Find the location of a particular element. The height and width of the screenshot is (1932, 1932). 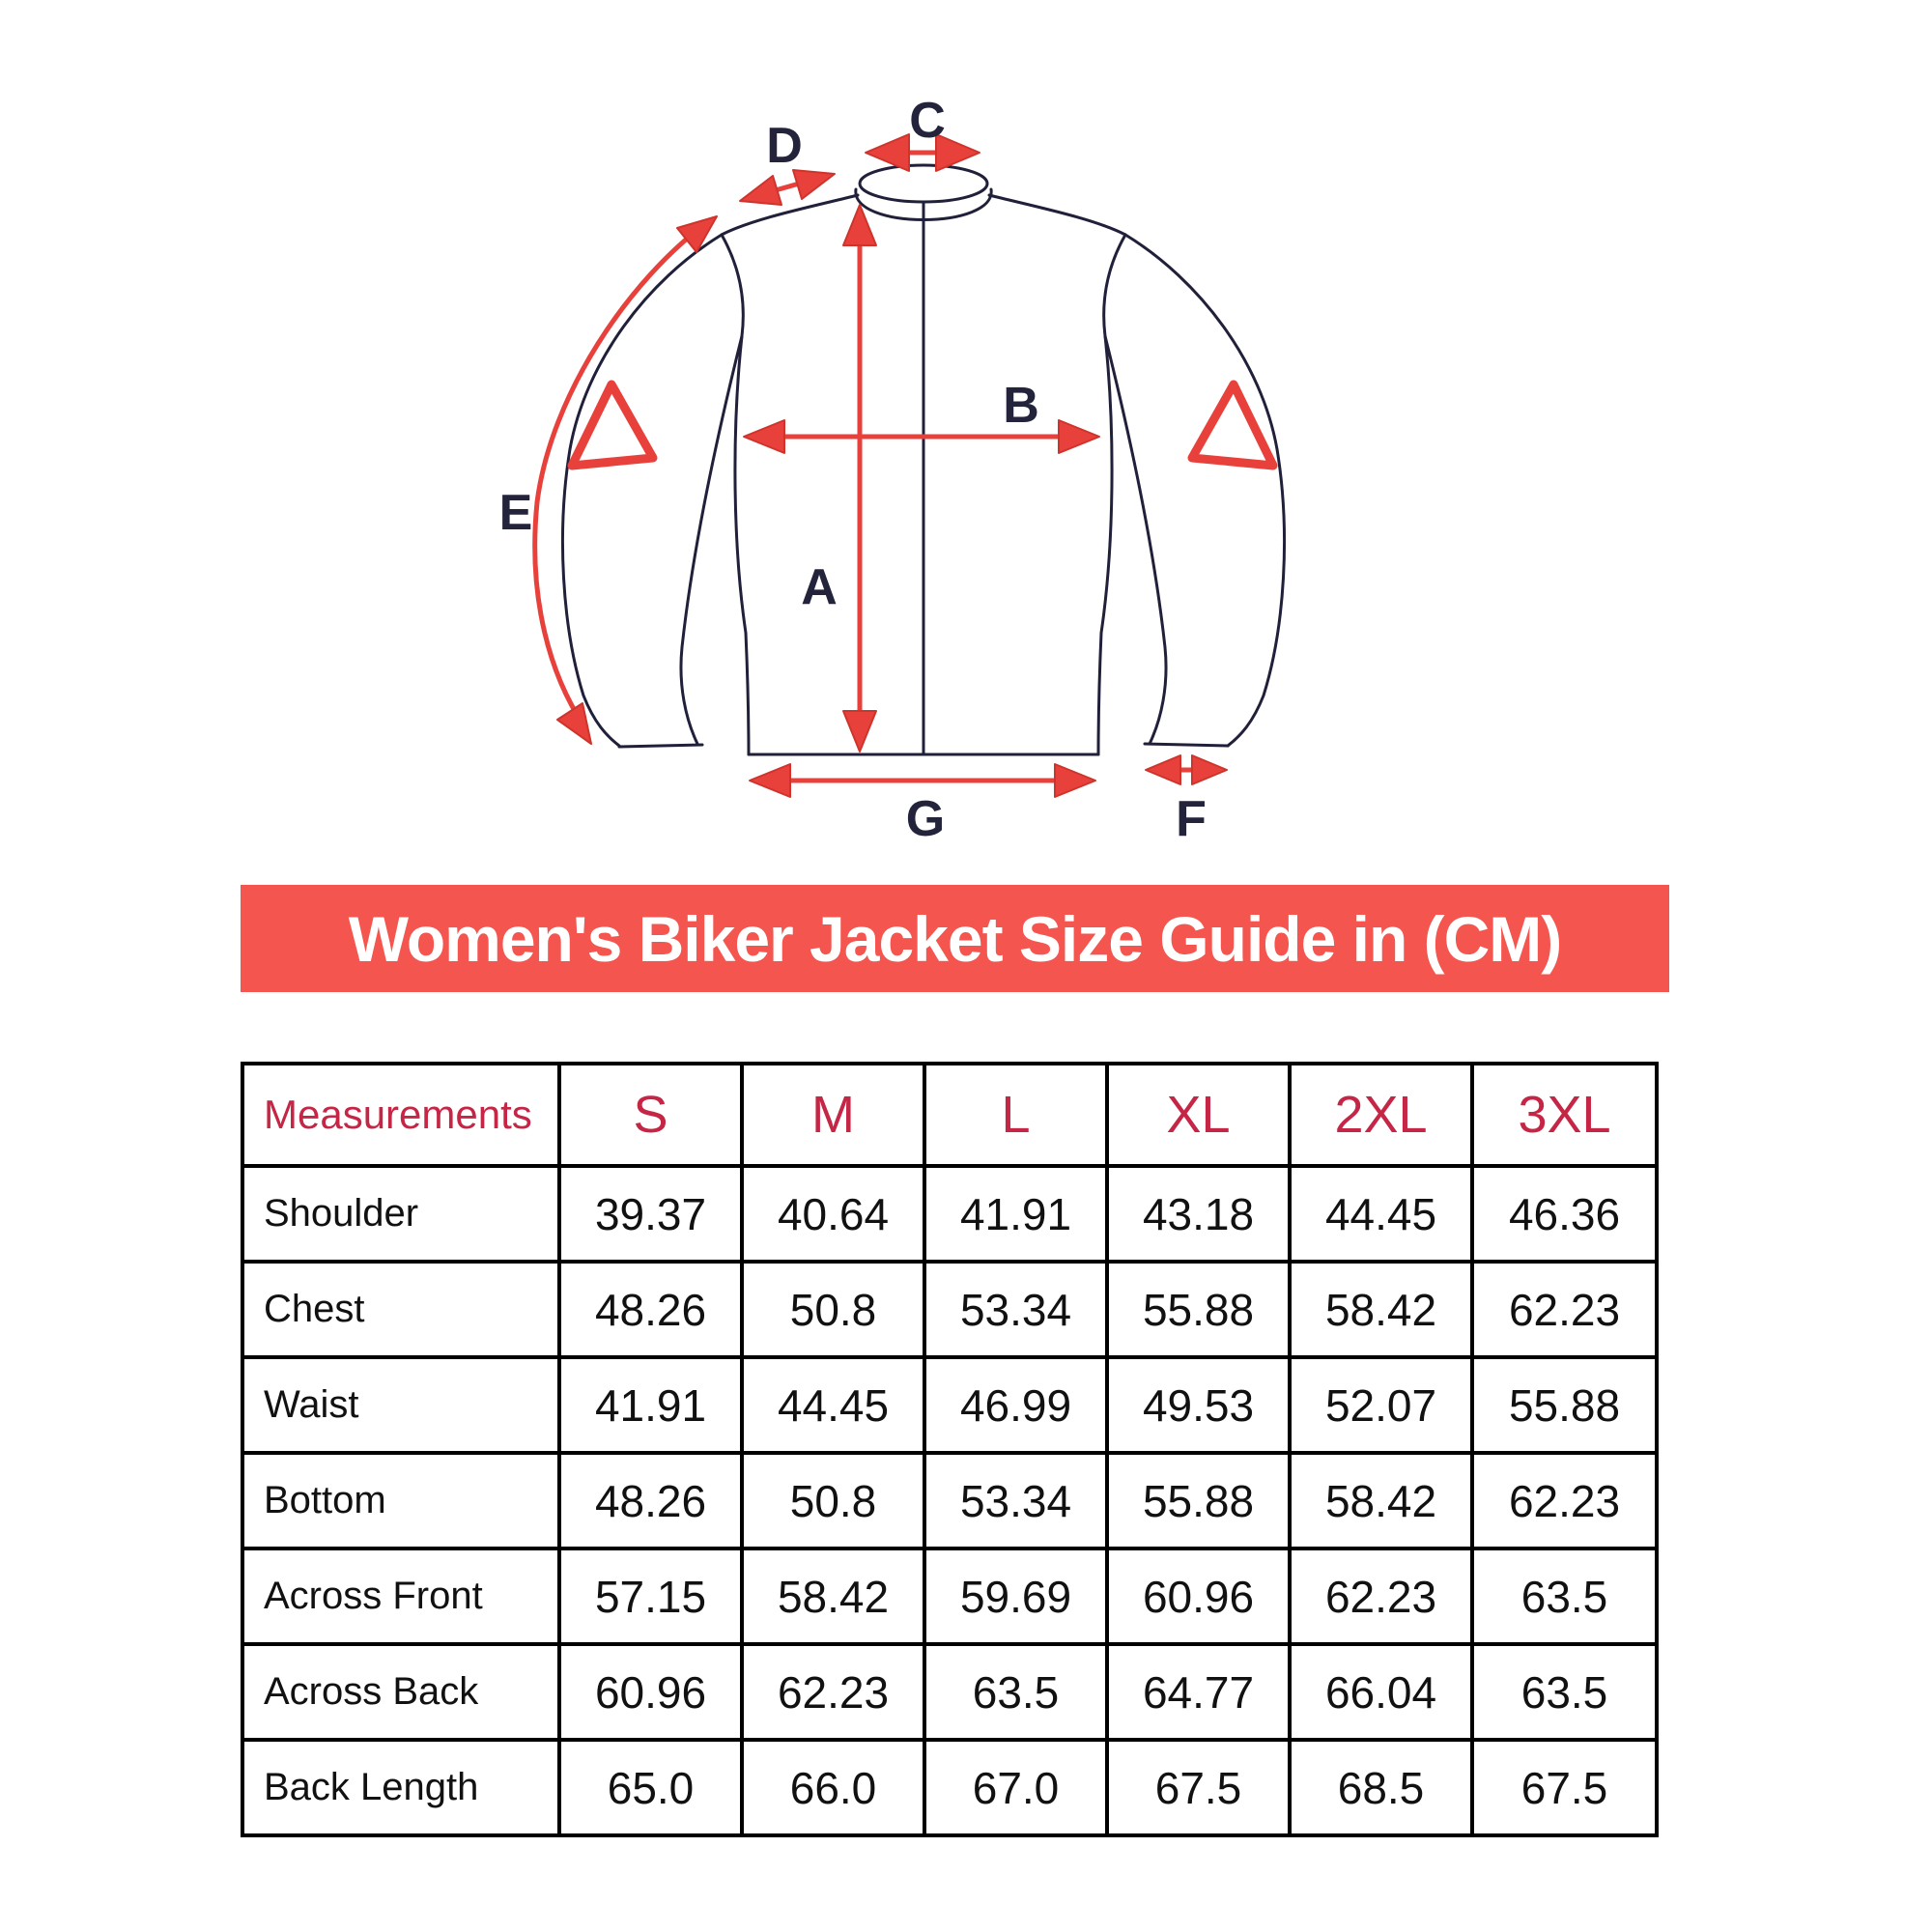

title-banner: Women's Biker Jacket Size Guide in (CM) is located at coordinates (955, 938).